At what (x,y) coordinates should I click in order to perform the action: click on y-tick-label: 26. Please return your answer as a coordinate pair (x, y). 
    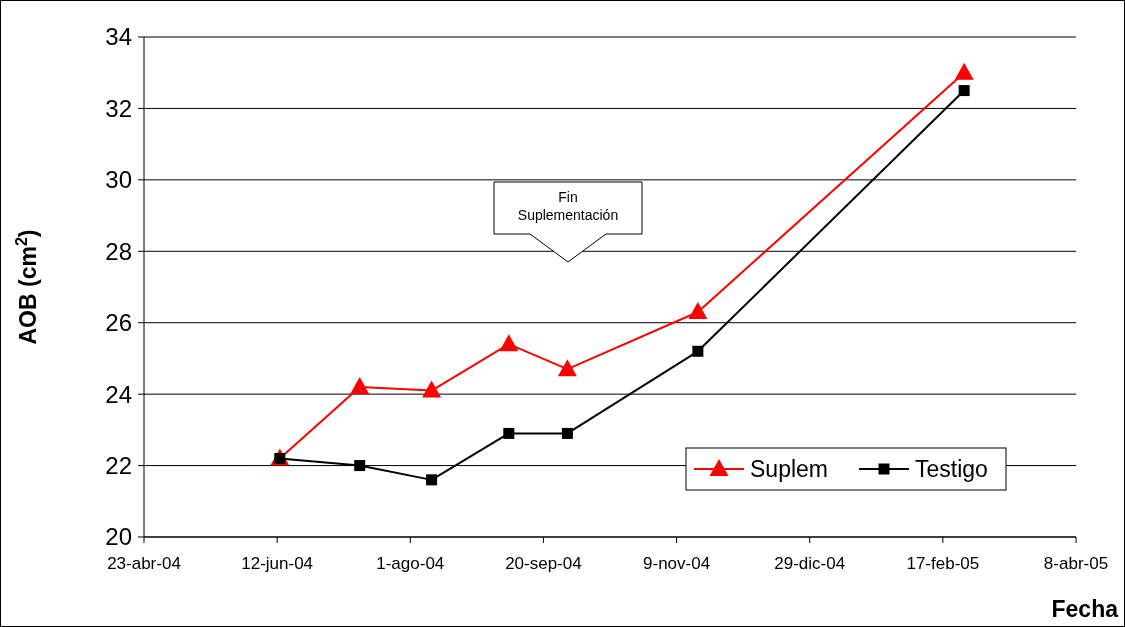
    Looking at the image, I should click on (118, 323).